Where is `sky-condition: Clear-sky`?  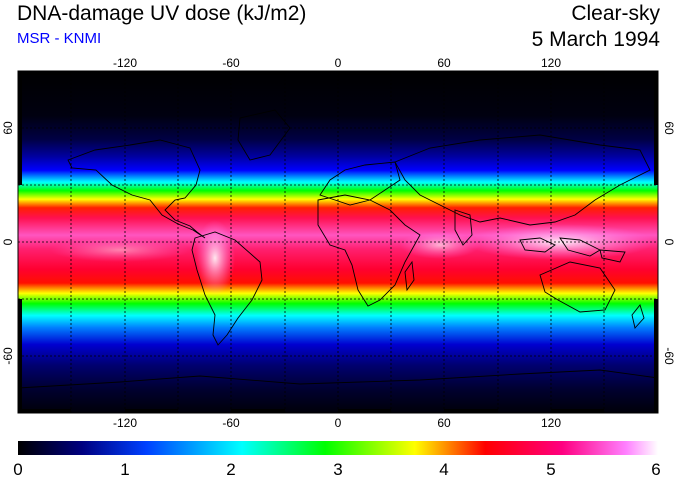 sky-condition: Clear-sky is located at coordinates (615, 13).